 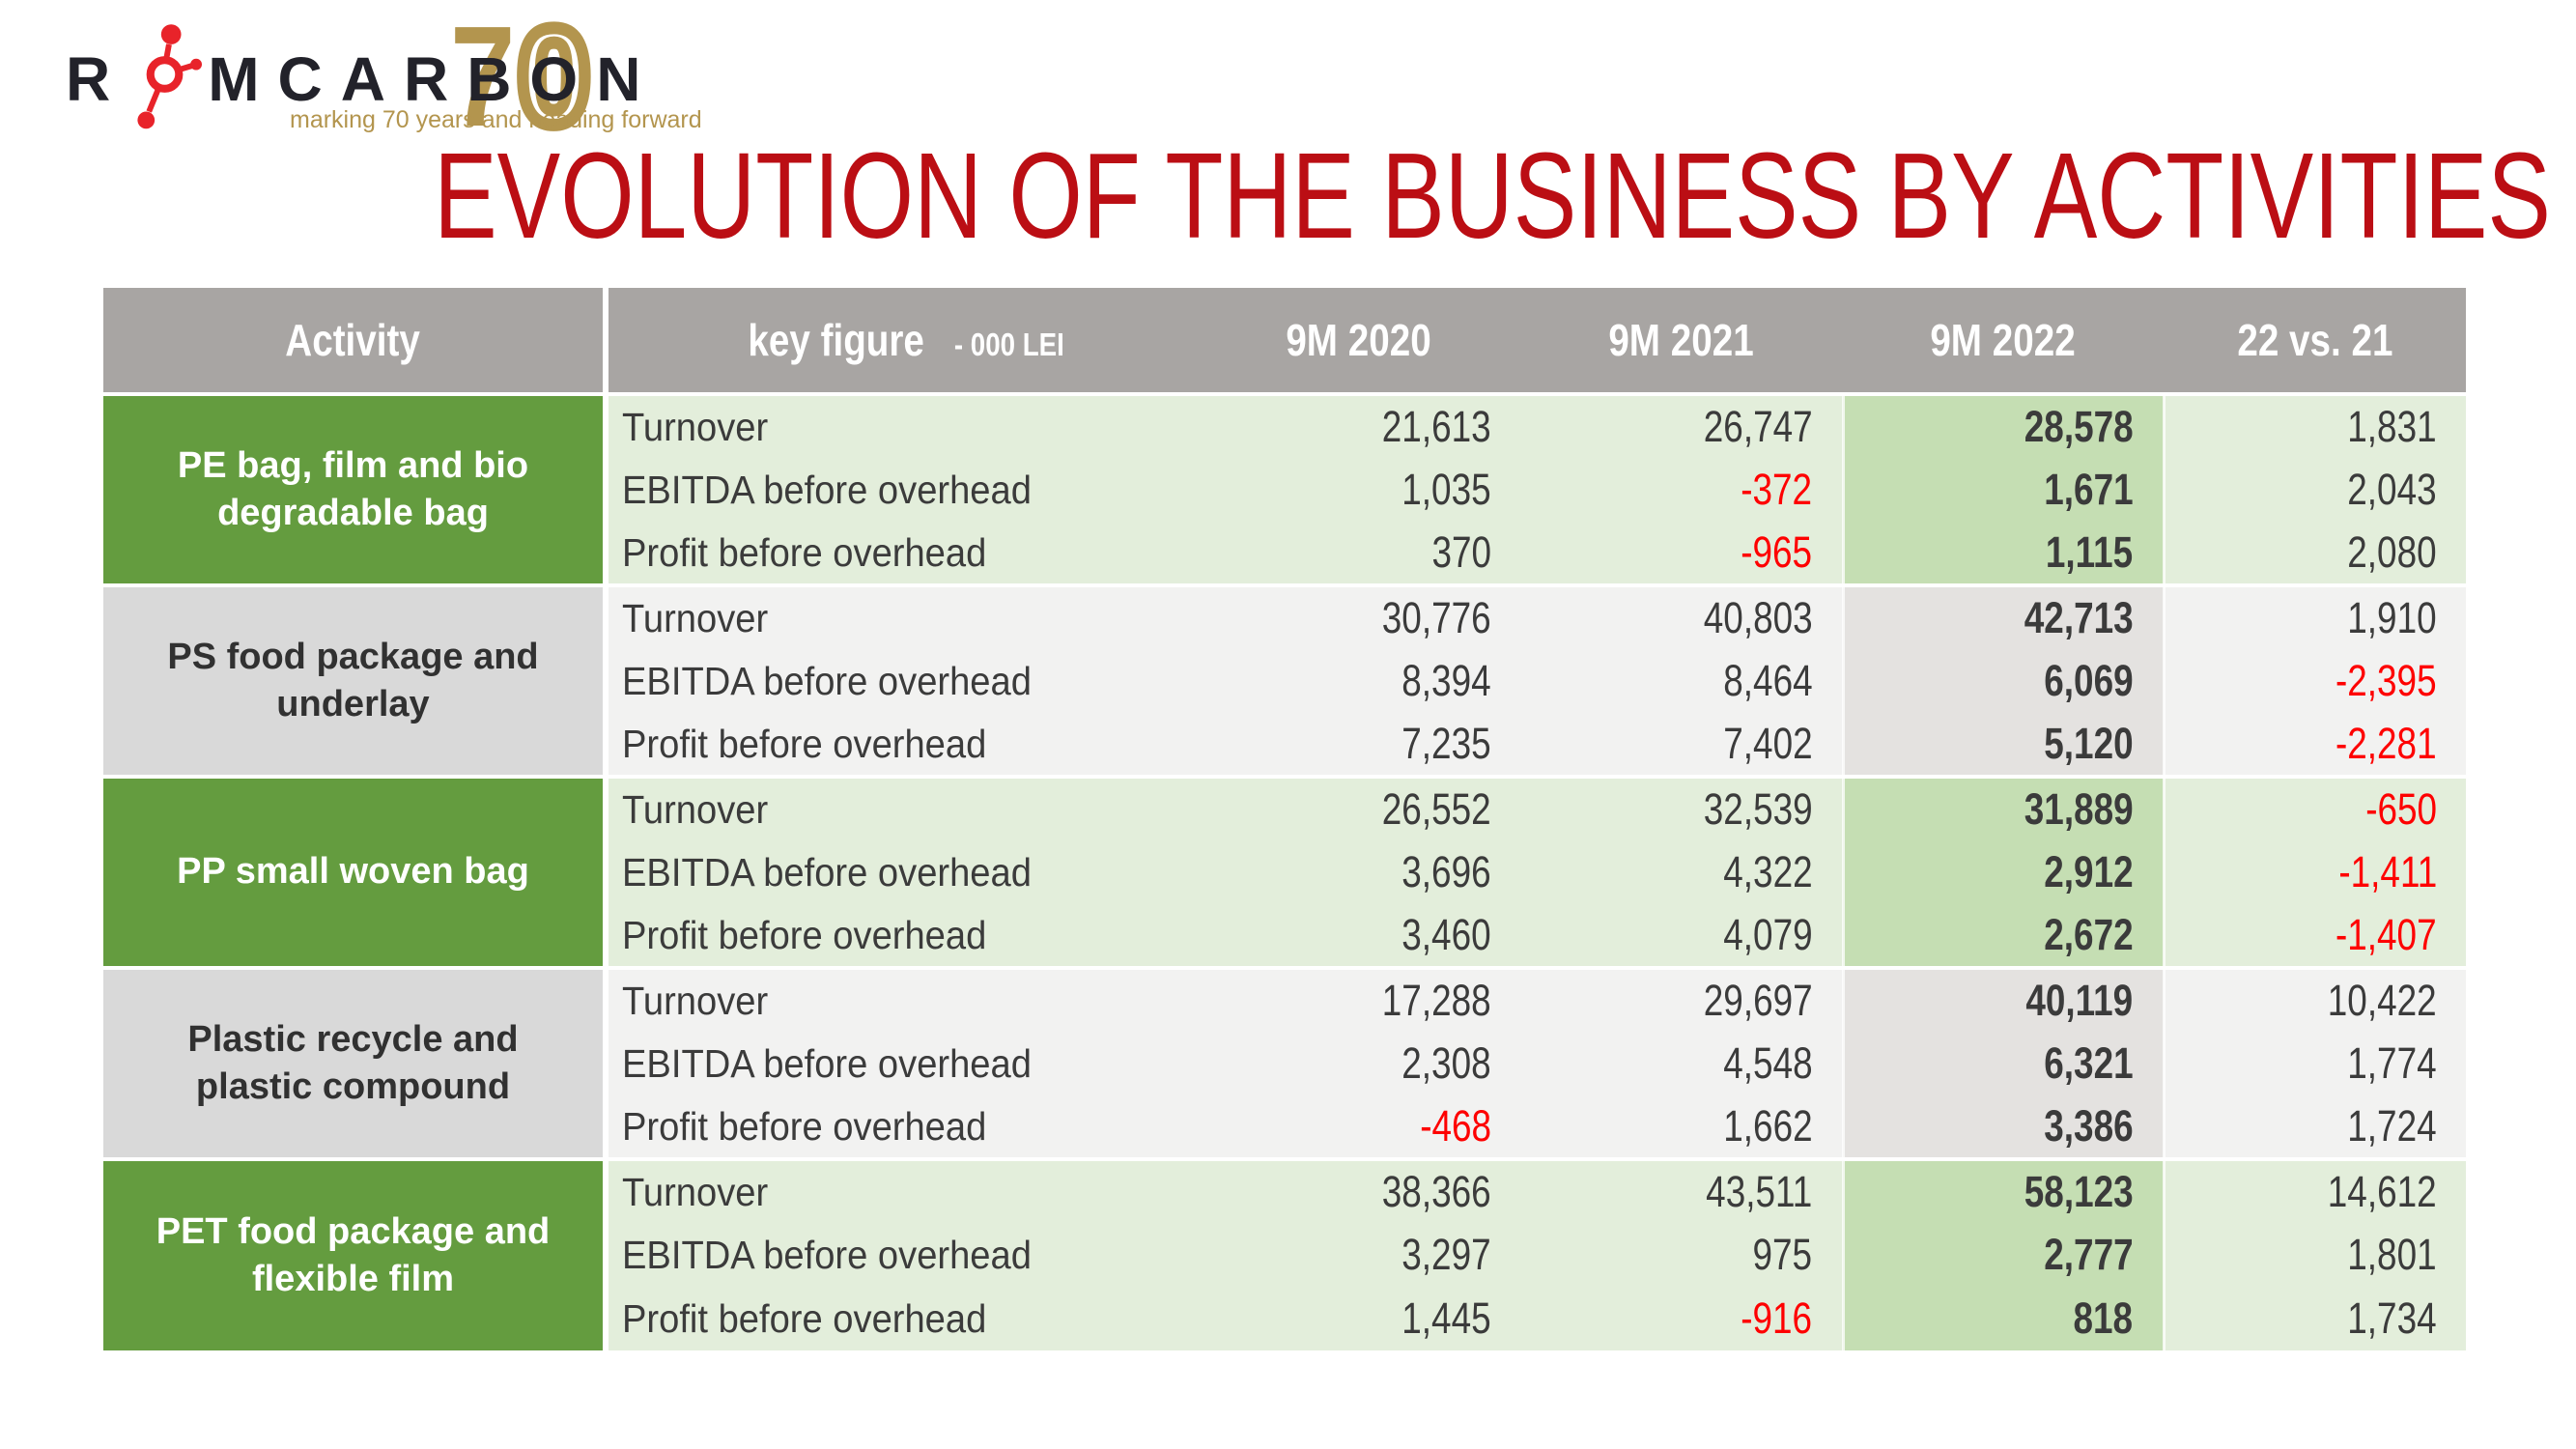 I want to click on brand-letter-r: R, so click(x=97, y=79).